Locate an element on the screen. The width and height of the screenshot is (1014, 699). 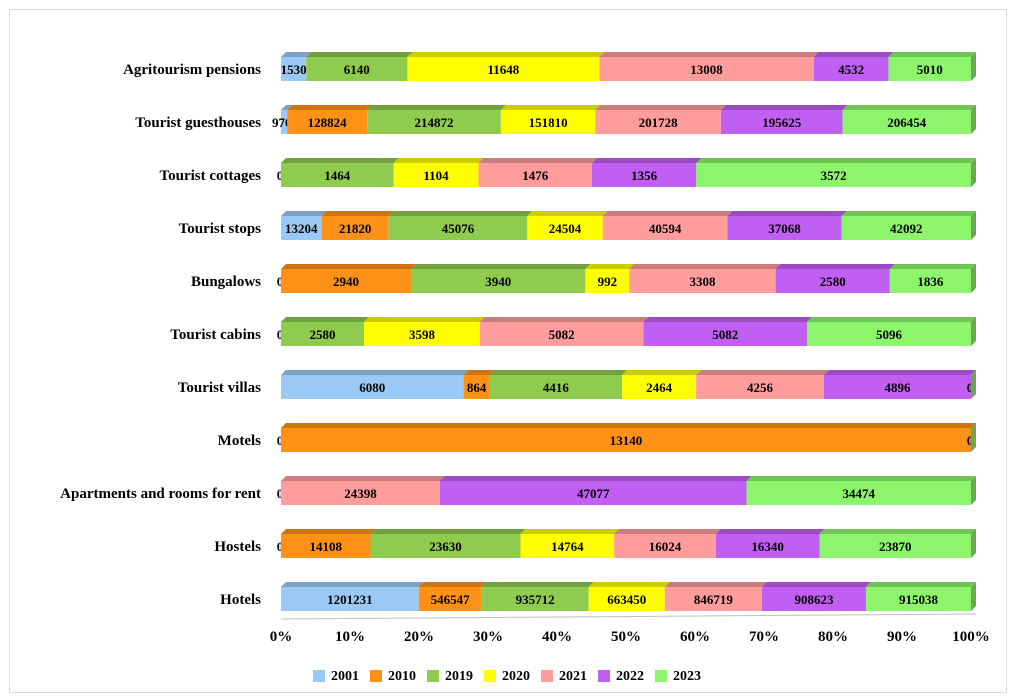
bar-tourist-cabins-2022 is located at coordinates (725, 334).